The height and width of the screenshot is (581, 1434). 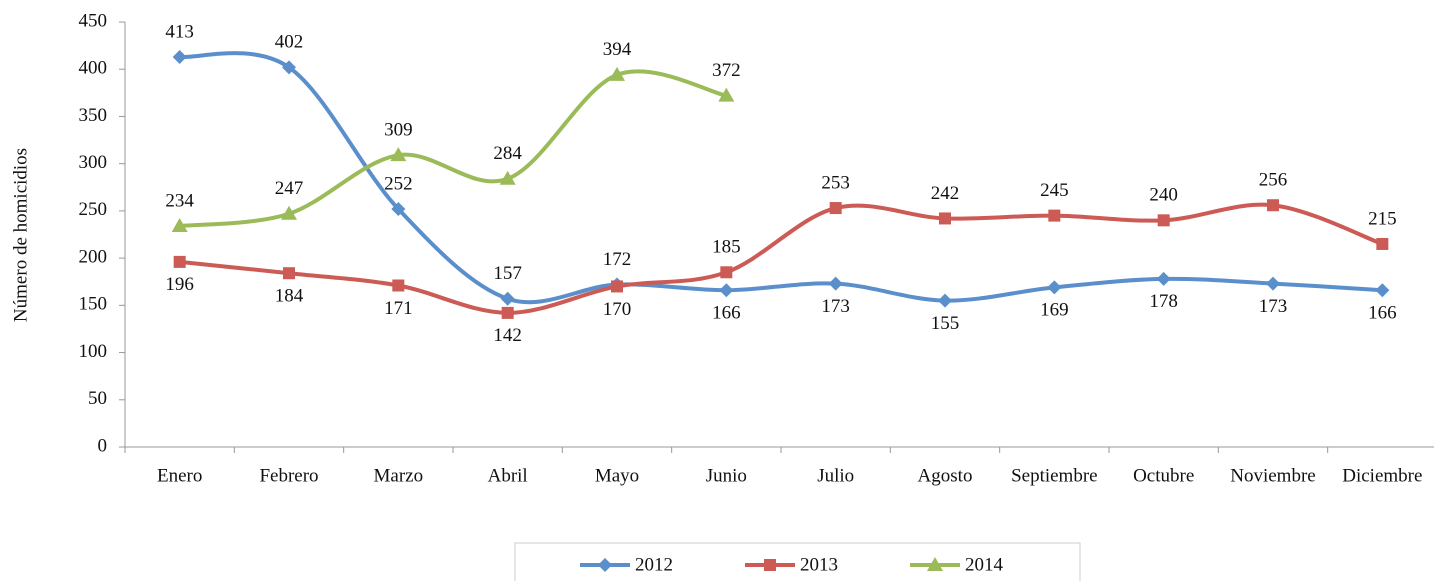 What do you see at coordinates (398, 130) in the screenshot?
I see `data-label: 309` at bounding box center [398, 130].